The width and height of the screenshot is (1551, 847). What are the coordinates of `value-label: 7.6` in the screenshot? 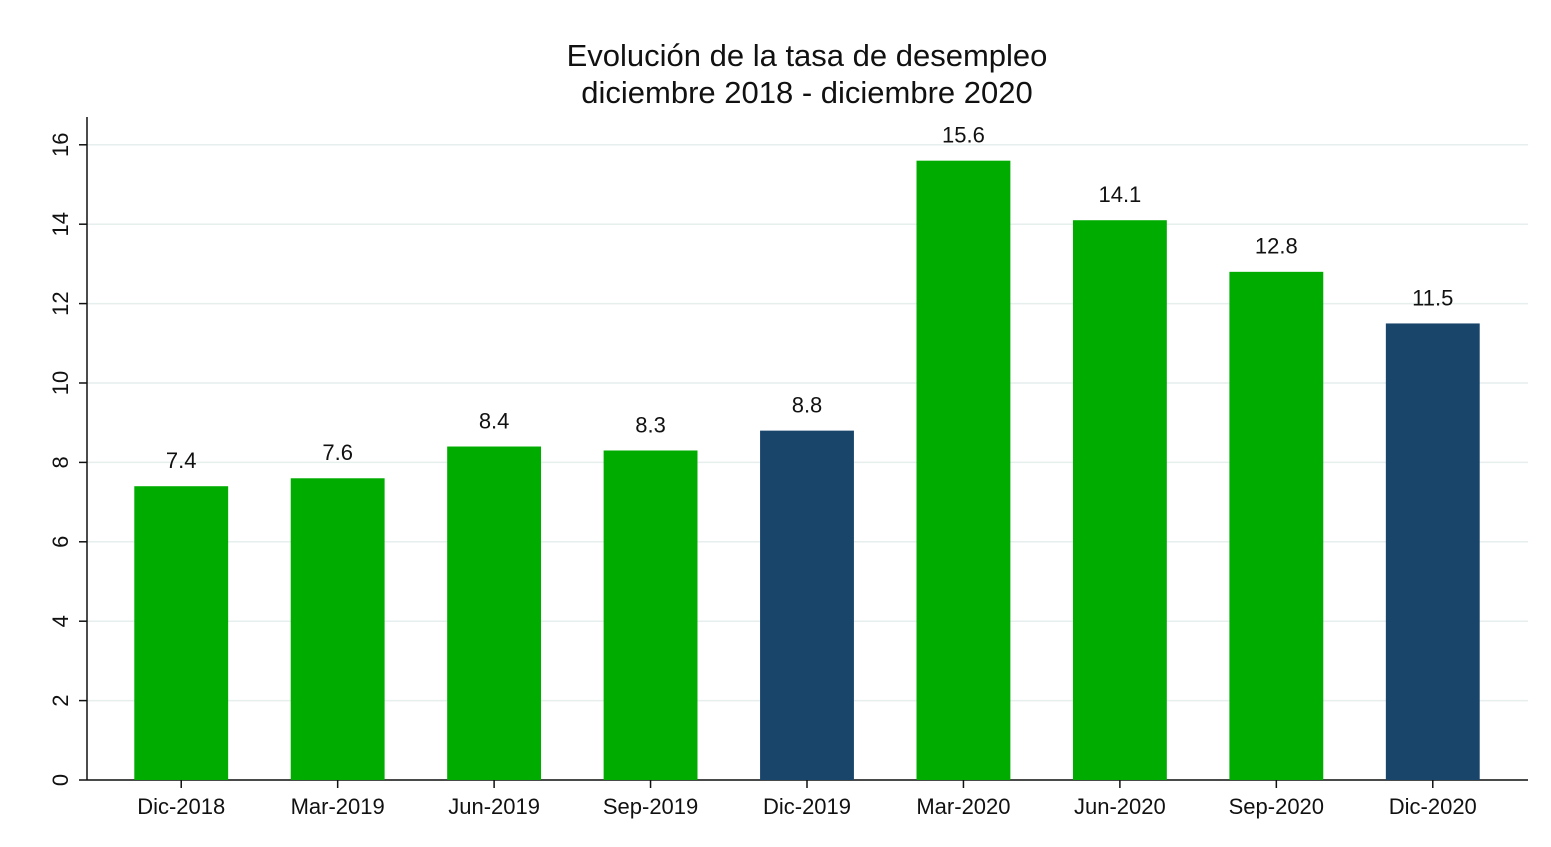 It's located at (337, 452).